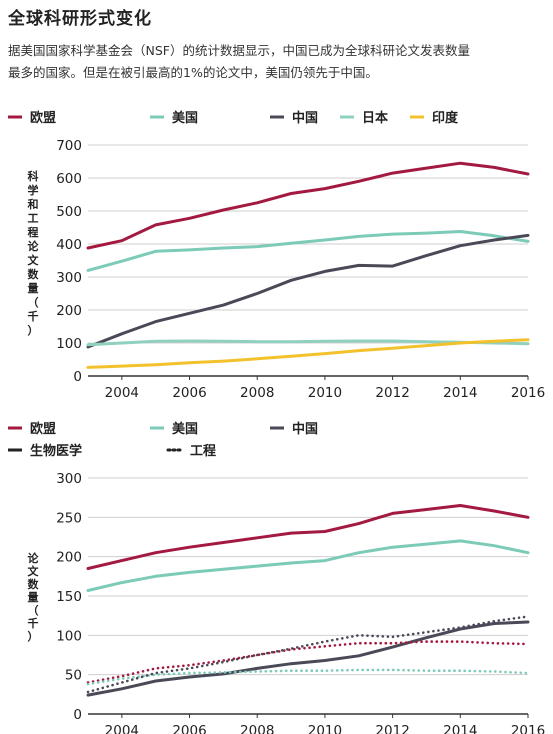 This screenshot has width=553, height=734. Describe the element at coordinates (203, 451) in the screenshot. I see `legend2-label-eng: 工程` at that location.